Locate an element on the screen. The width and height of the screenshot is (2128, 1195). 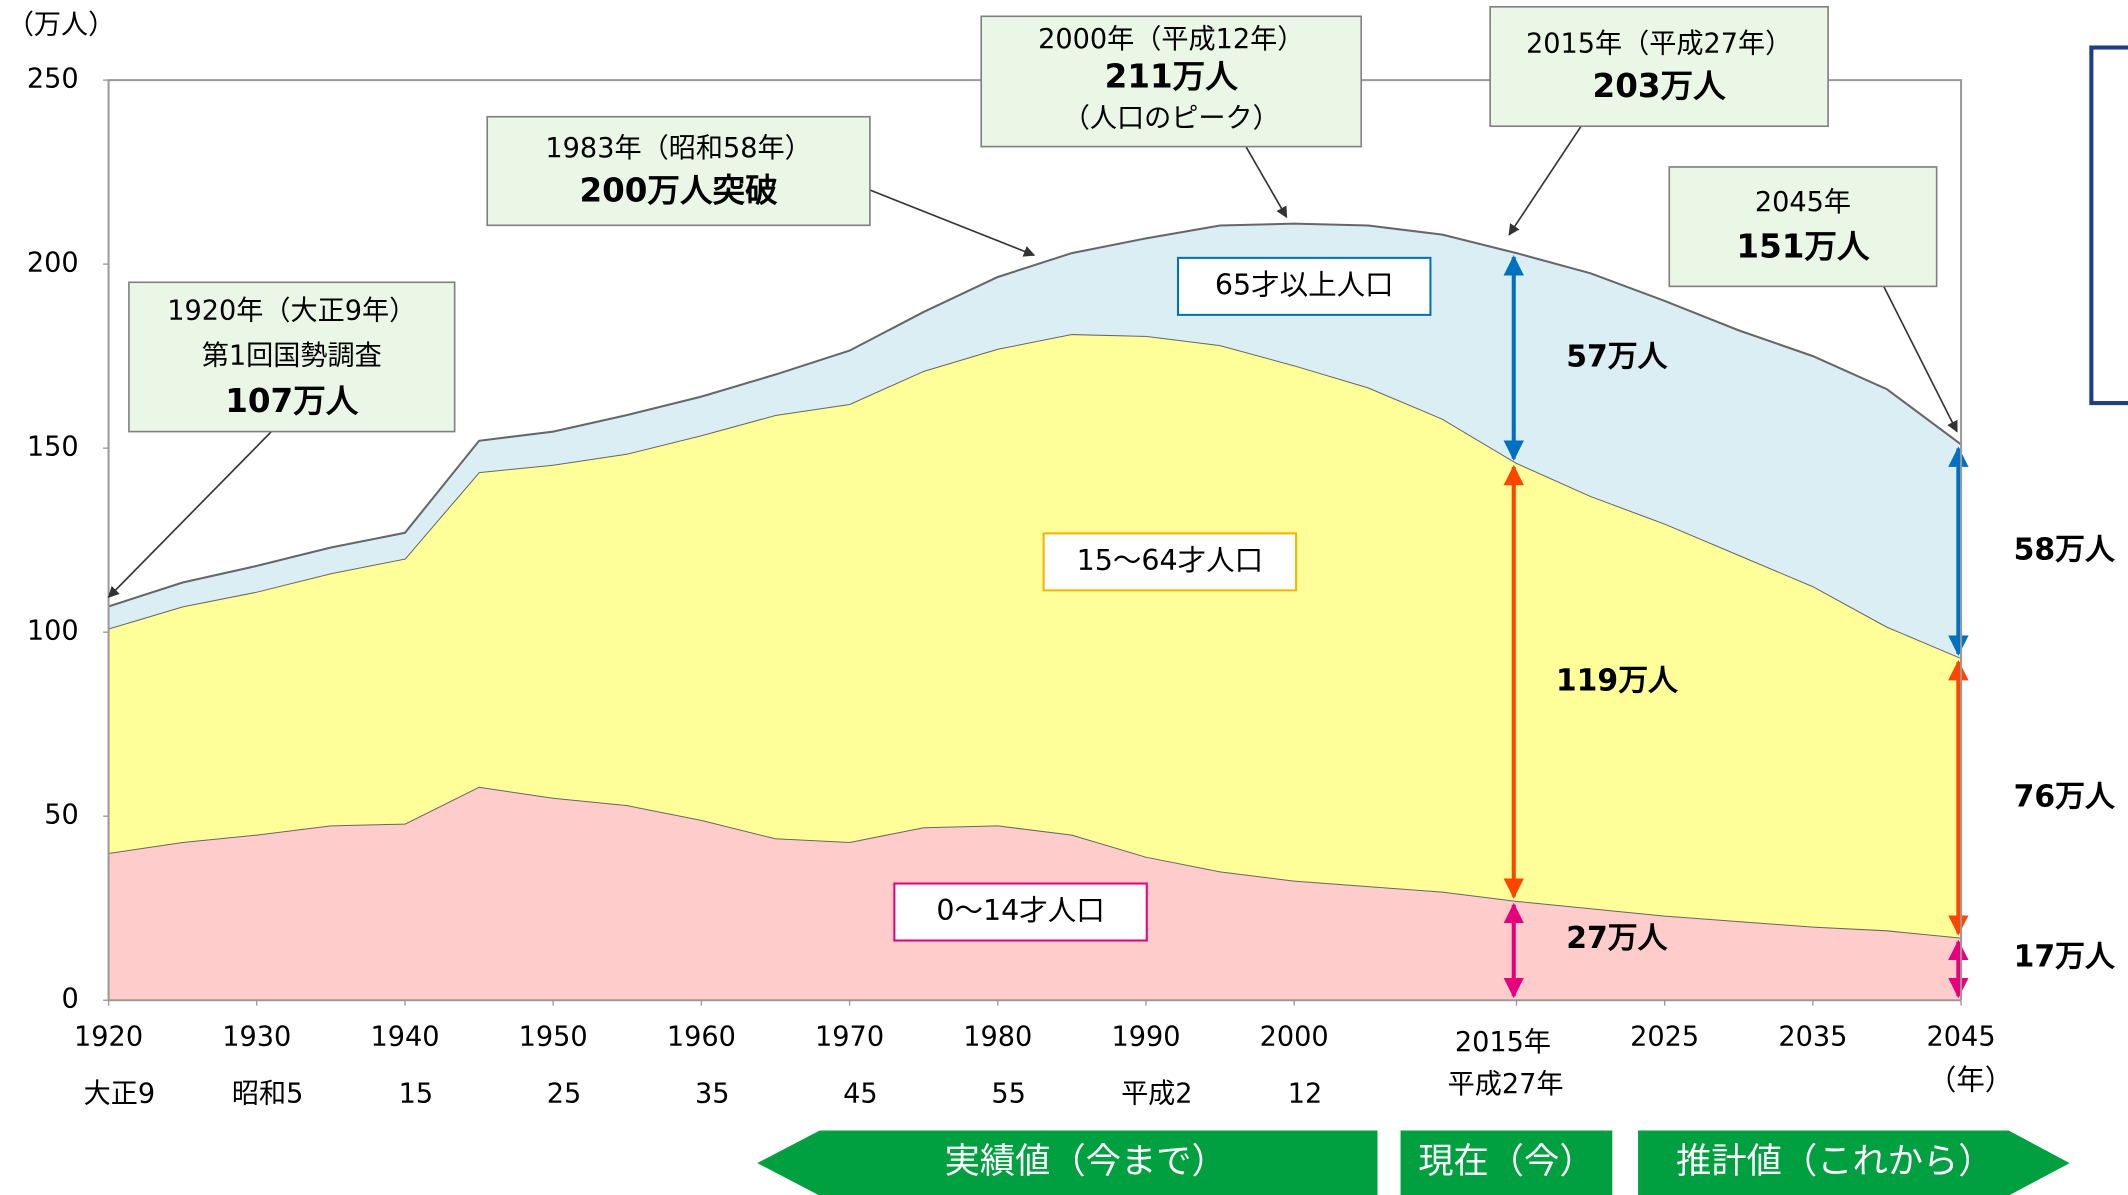
period-label: 実績値（今まで） is located at coordinates (1086, 1161).